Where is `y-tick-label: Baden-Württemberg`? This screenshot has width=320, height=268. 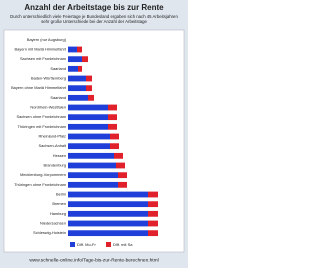
y-tick-label: Baden-Württemberg is located at coordinates (48, 78).